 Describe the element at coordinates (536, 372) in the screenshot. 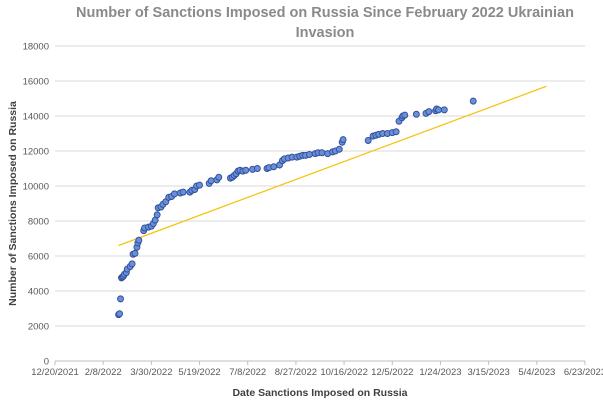

I see `x-tick-label: 5/4/2023` at that location.